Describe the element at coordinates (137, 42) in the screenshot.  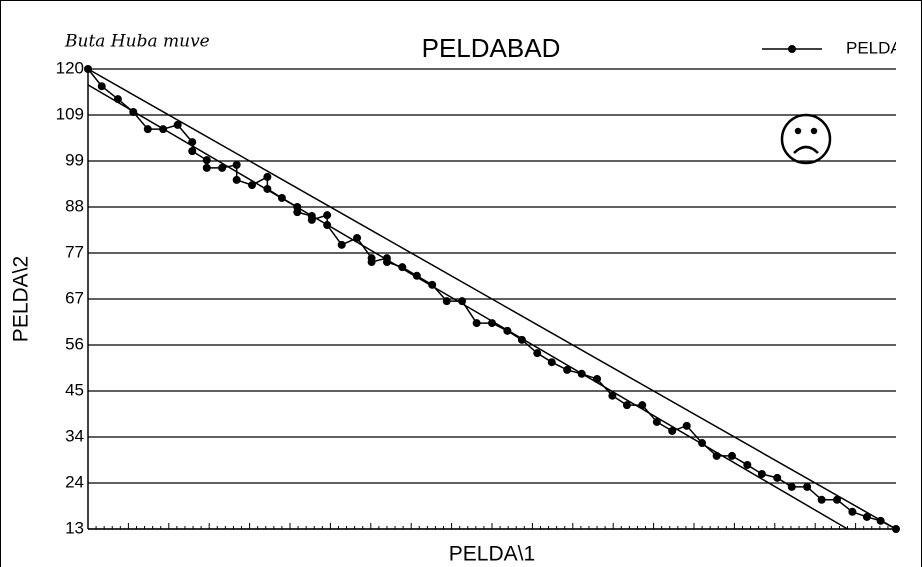
I see `annotation: Buta Huba muve` at that location.